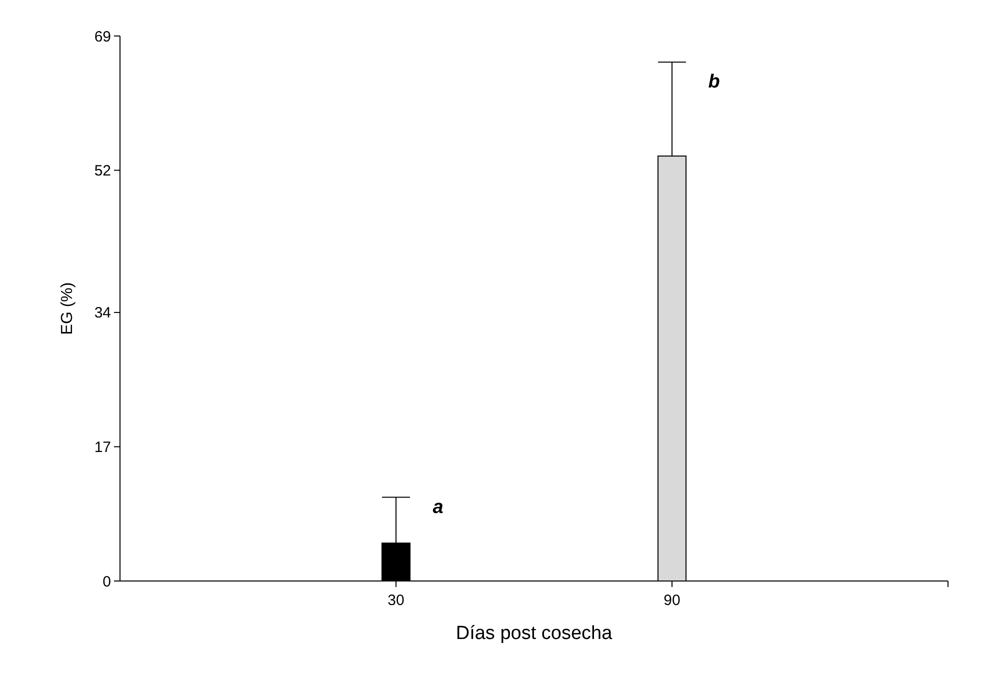 The image size is (991, 679). I want to click on y-tick-label: 17, so click(102, 447).